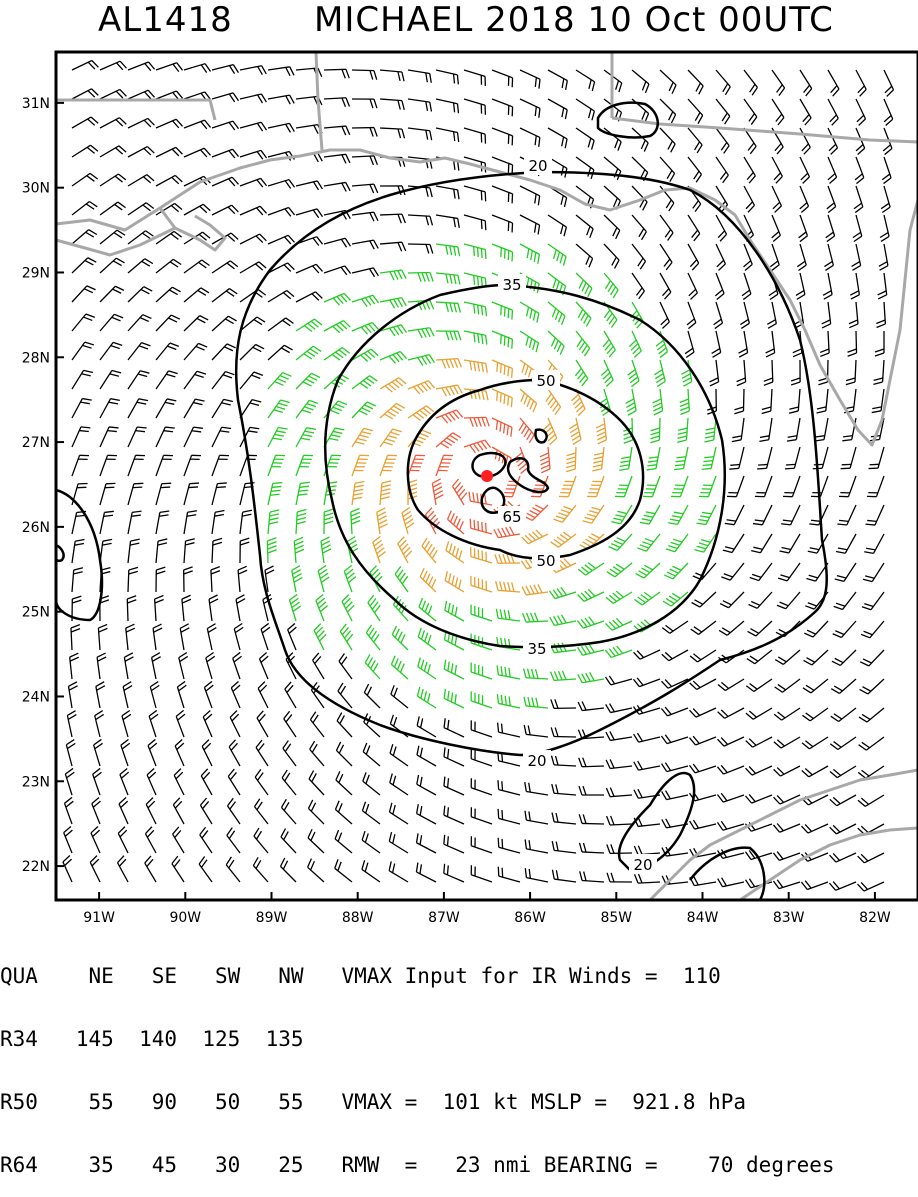 This screenshot has width=918, height=1197. Describe the element at coordinates (227, 1102) in the screenshot. I see `cell-sw: 50` at that location.